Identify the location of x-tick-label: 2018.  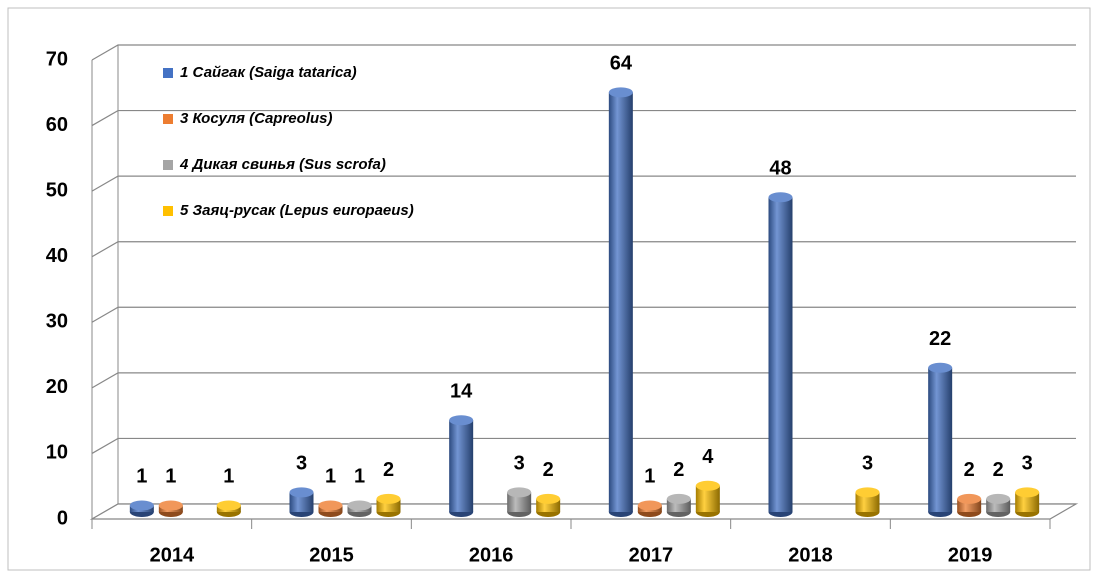
(810, 555).